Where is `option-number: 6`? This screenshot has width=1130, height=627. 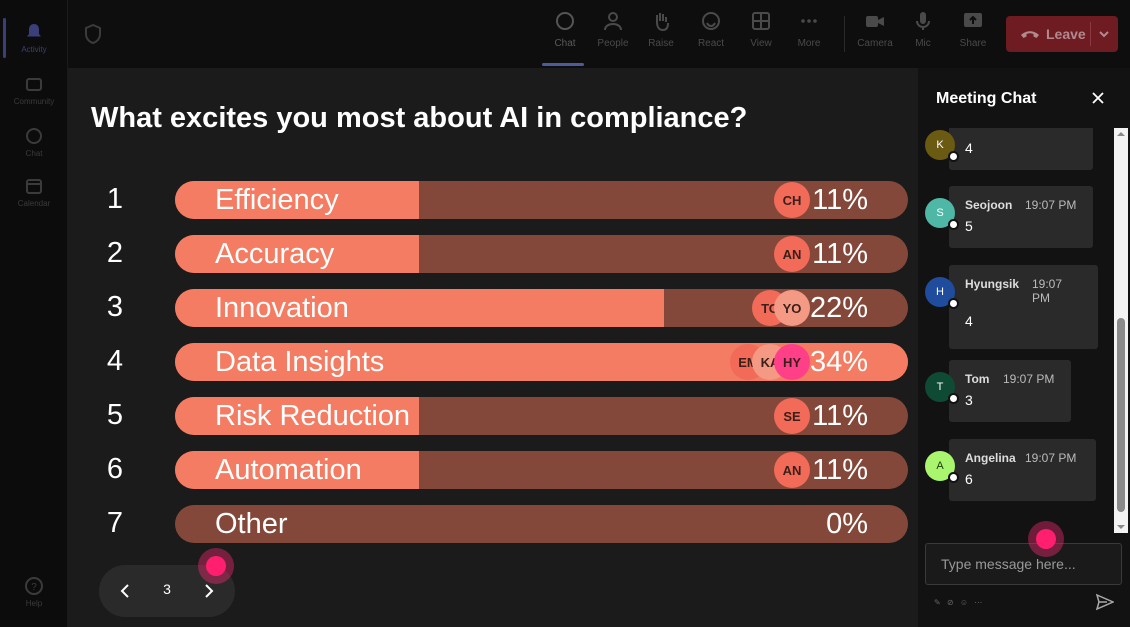
option-number: 6 is located at coordinates (115, 469).